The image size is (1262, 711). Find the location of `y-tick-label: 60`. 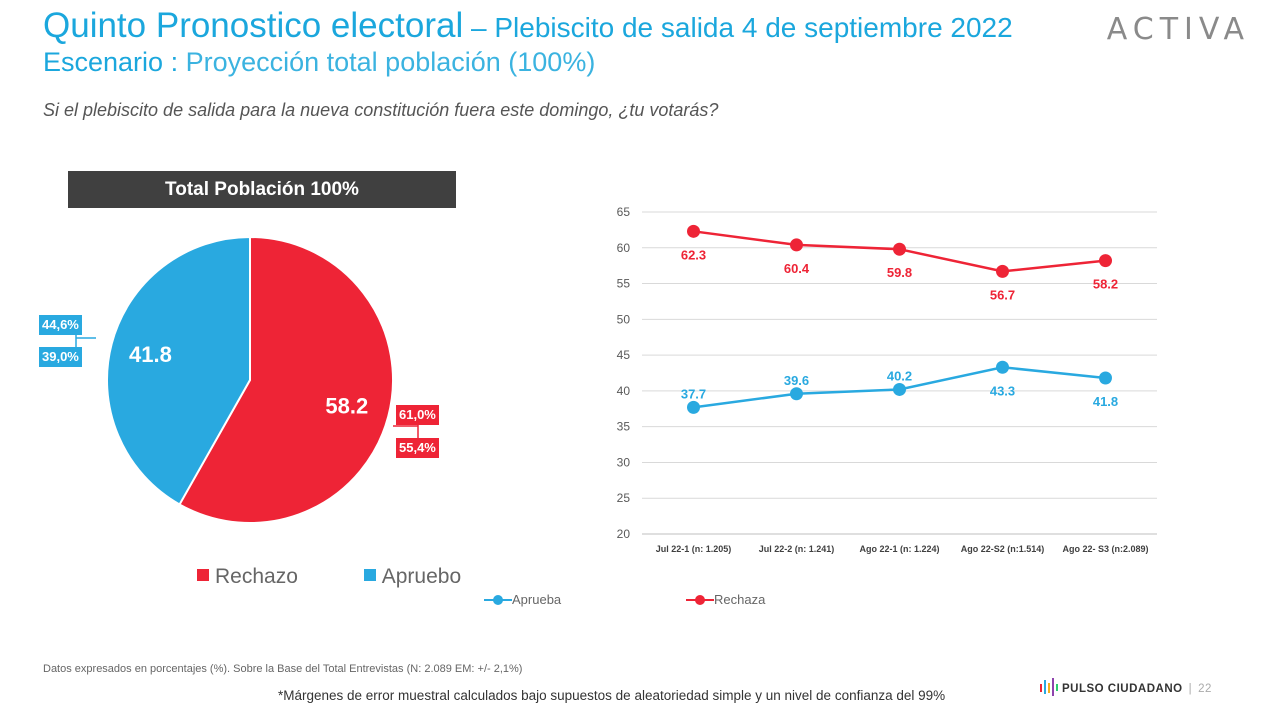

y-tick-label: 60 is located at coordinates (624, 248).